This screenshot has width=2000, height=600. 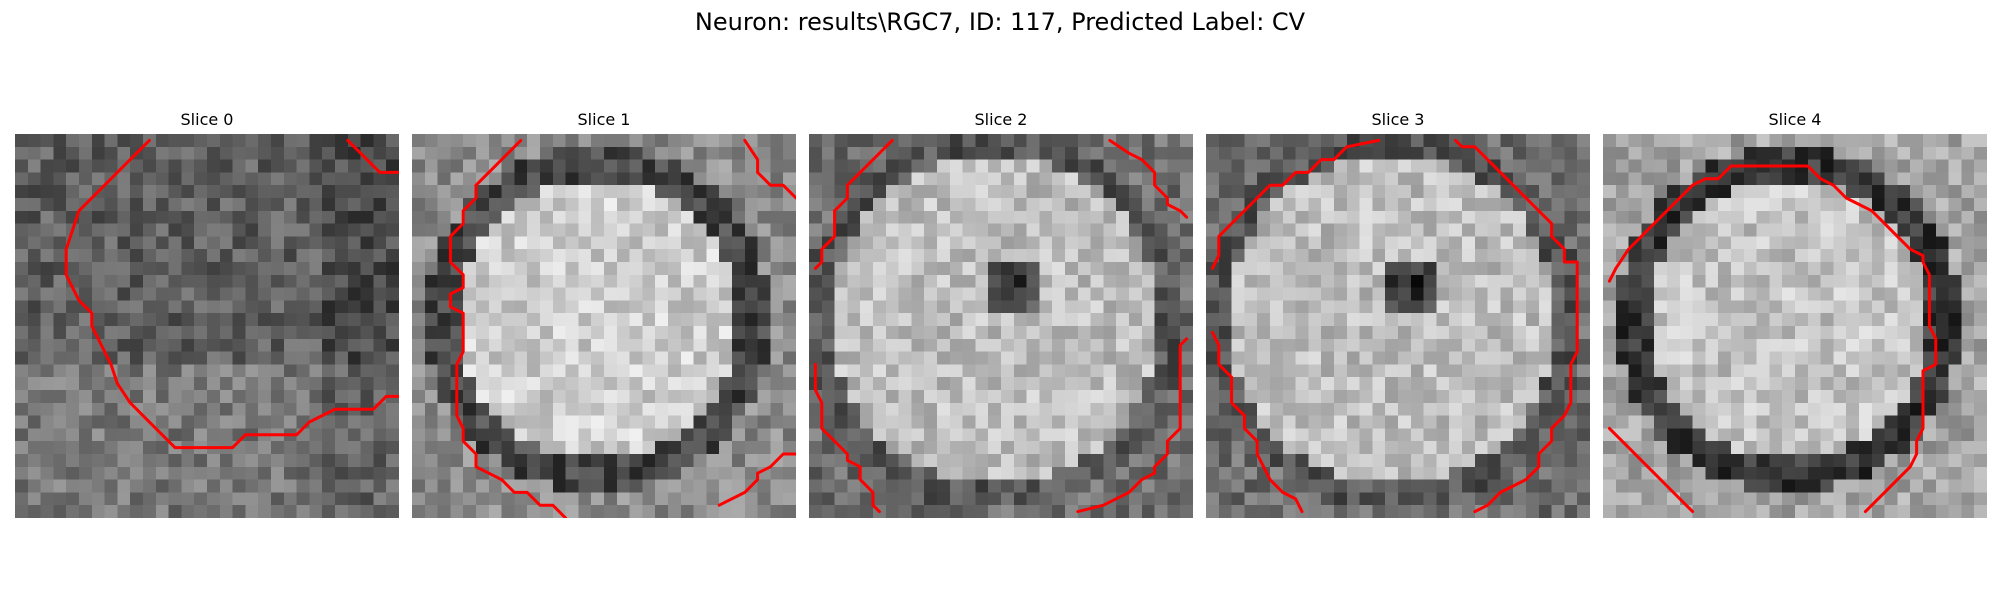 I want to click on slice-panel-1: Slice 1, so click(x=604, y=314).